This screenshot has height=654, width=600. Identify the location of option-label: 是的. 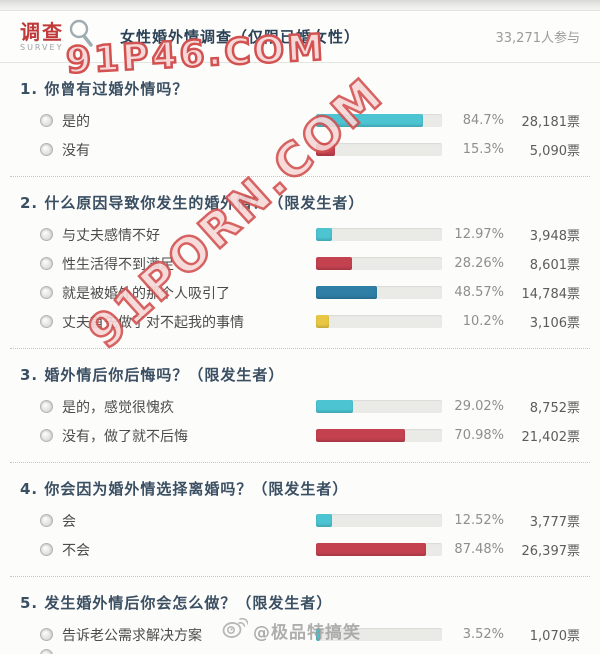
(76, 121).